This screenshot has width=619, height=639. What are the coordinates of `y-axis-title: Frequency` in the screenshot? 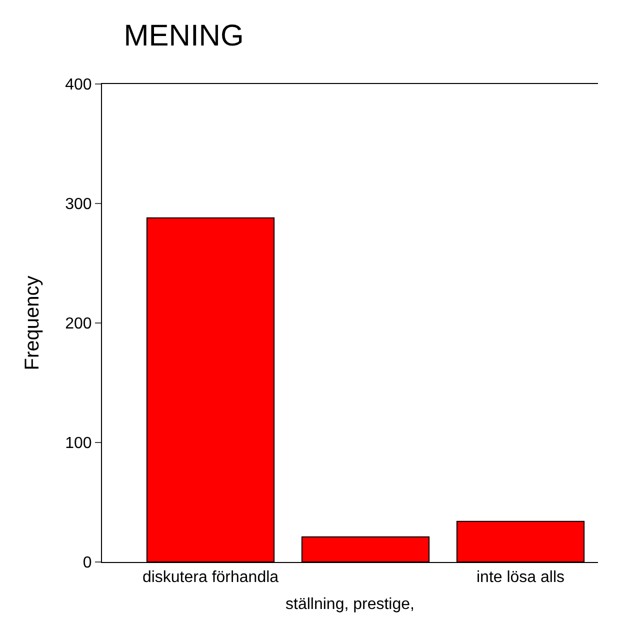 It's located at (33, 323).